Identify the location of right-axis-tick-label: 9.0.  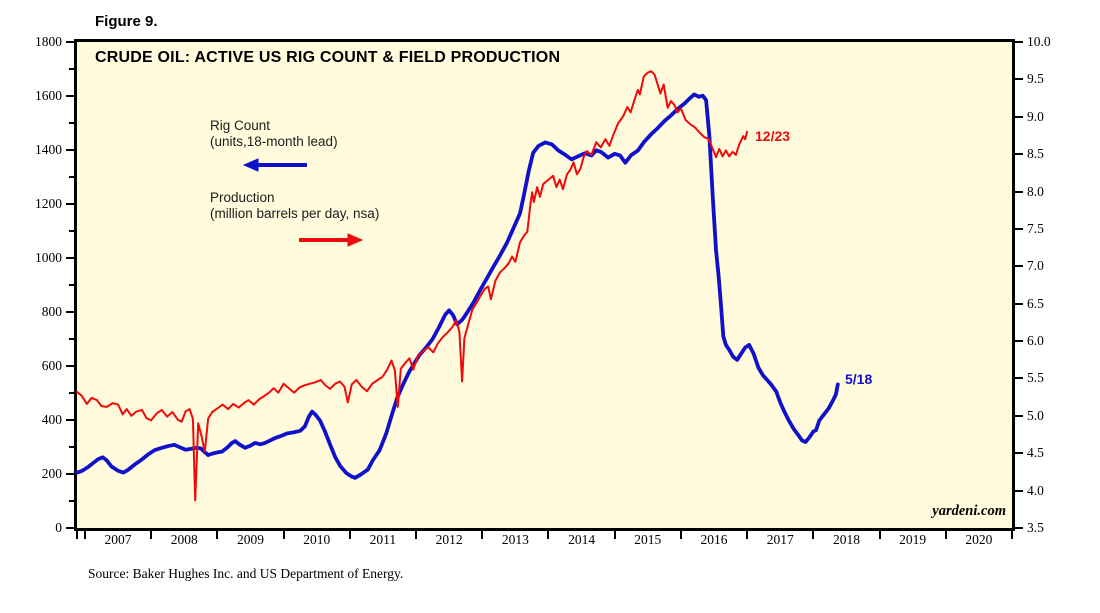
(1035, 116).